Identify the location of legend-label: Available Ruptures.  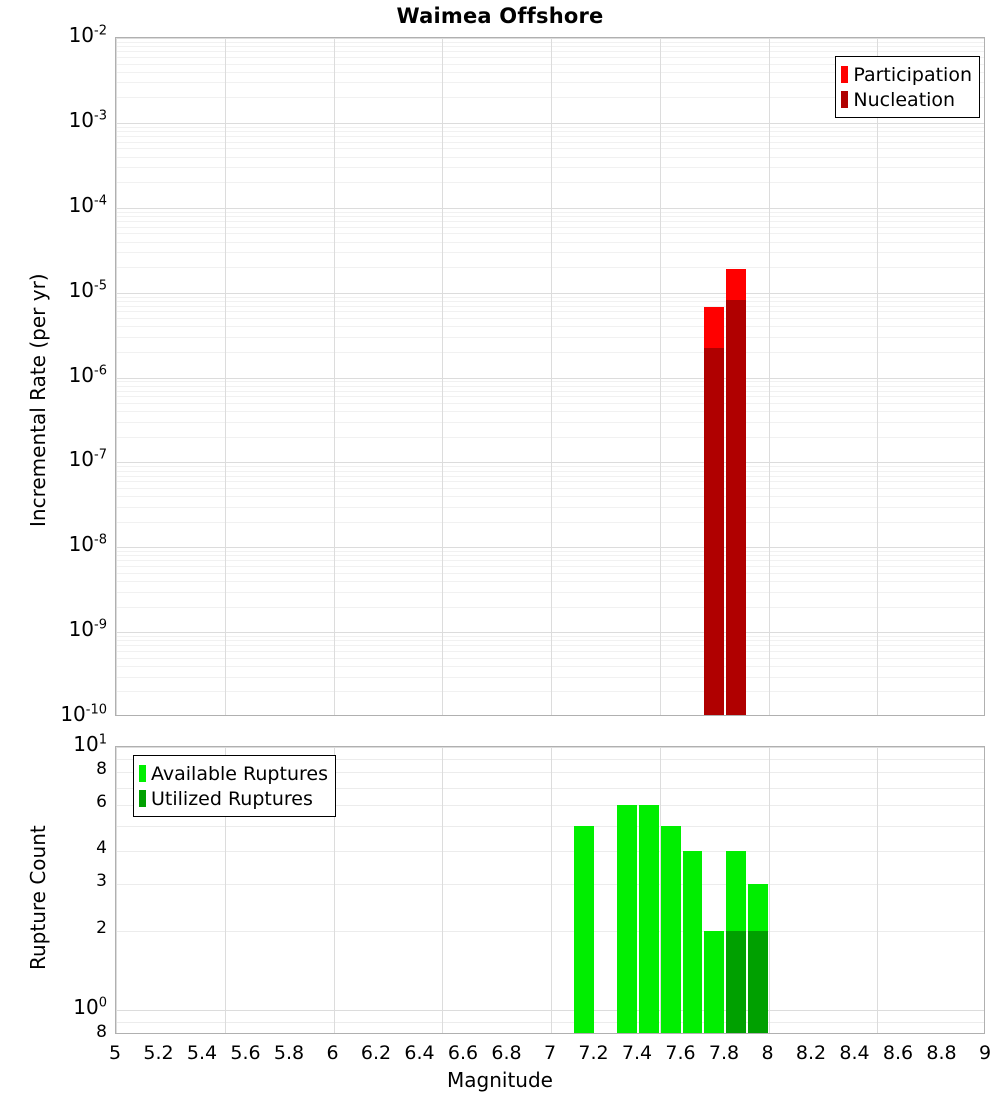
(239, 773).